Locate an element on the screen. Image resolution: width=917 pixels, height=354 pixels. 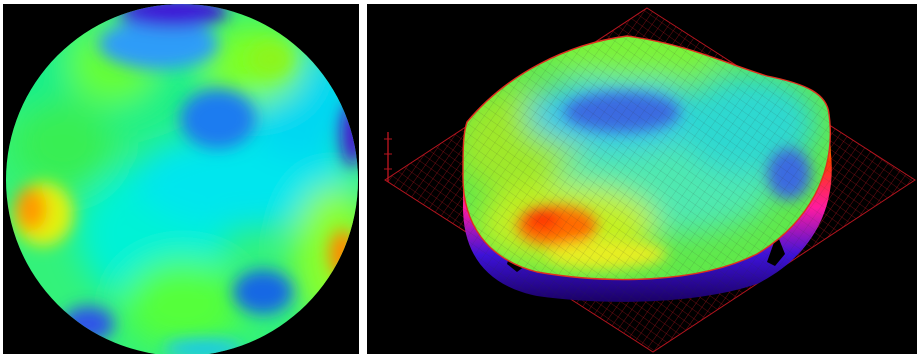
z-axis is located at coordinates (388, 157).